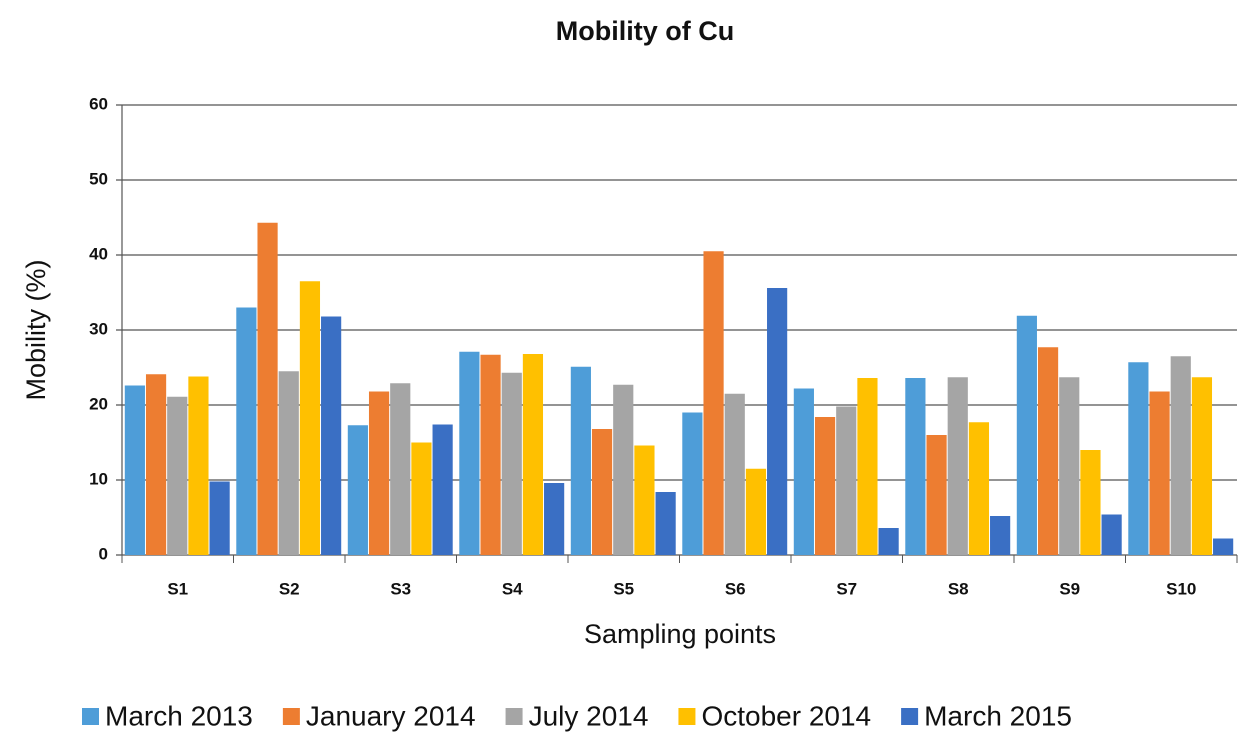 The width and height of the screenshot is (1241, 735). What do you see at coordinates (400, 588) in the screenshot?
I see `x-tick-label: S3` at bounding box center [400, 588].